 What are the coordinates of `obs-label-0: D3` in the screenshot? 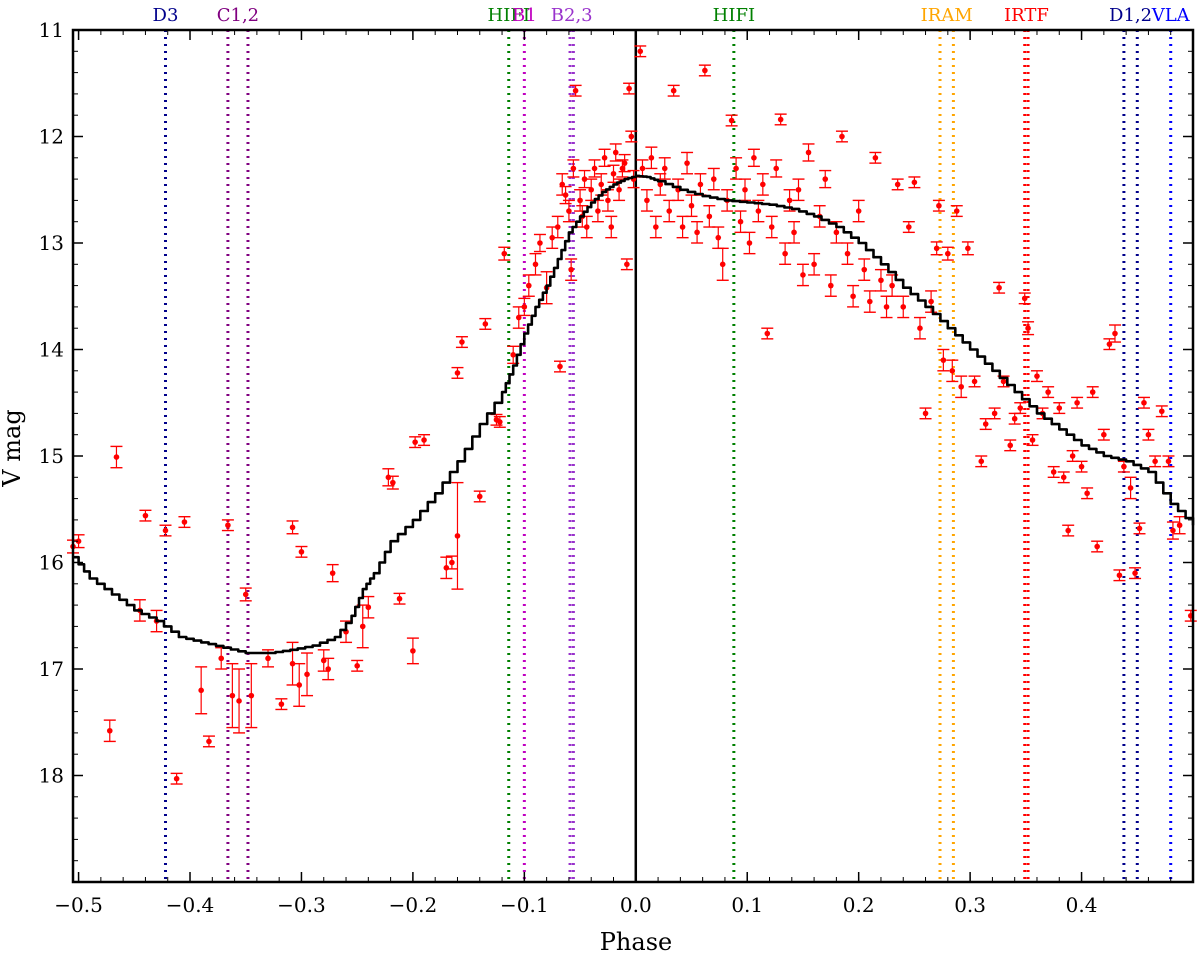 It's located at (166, 15).